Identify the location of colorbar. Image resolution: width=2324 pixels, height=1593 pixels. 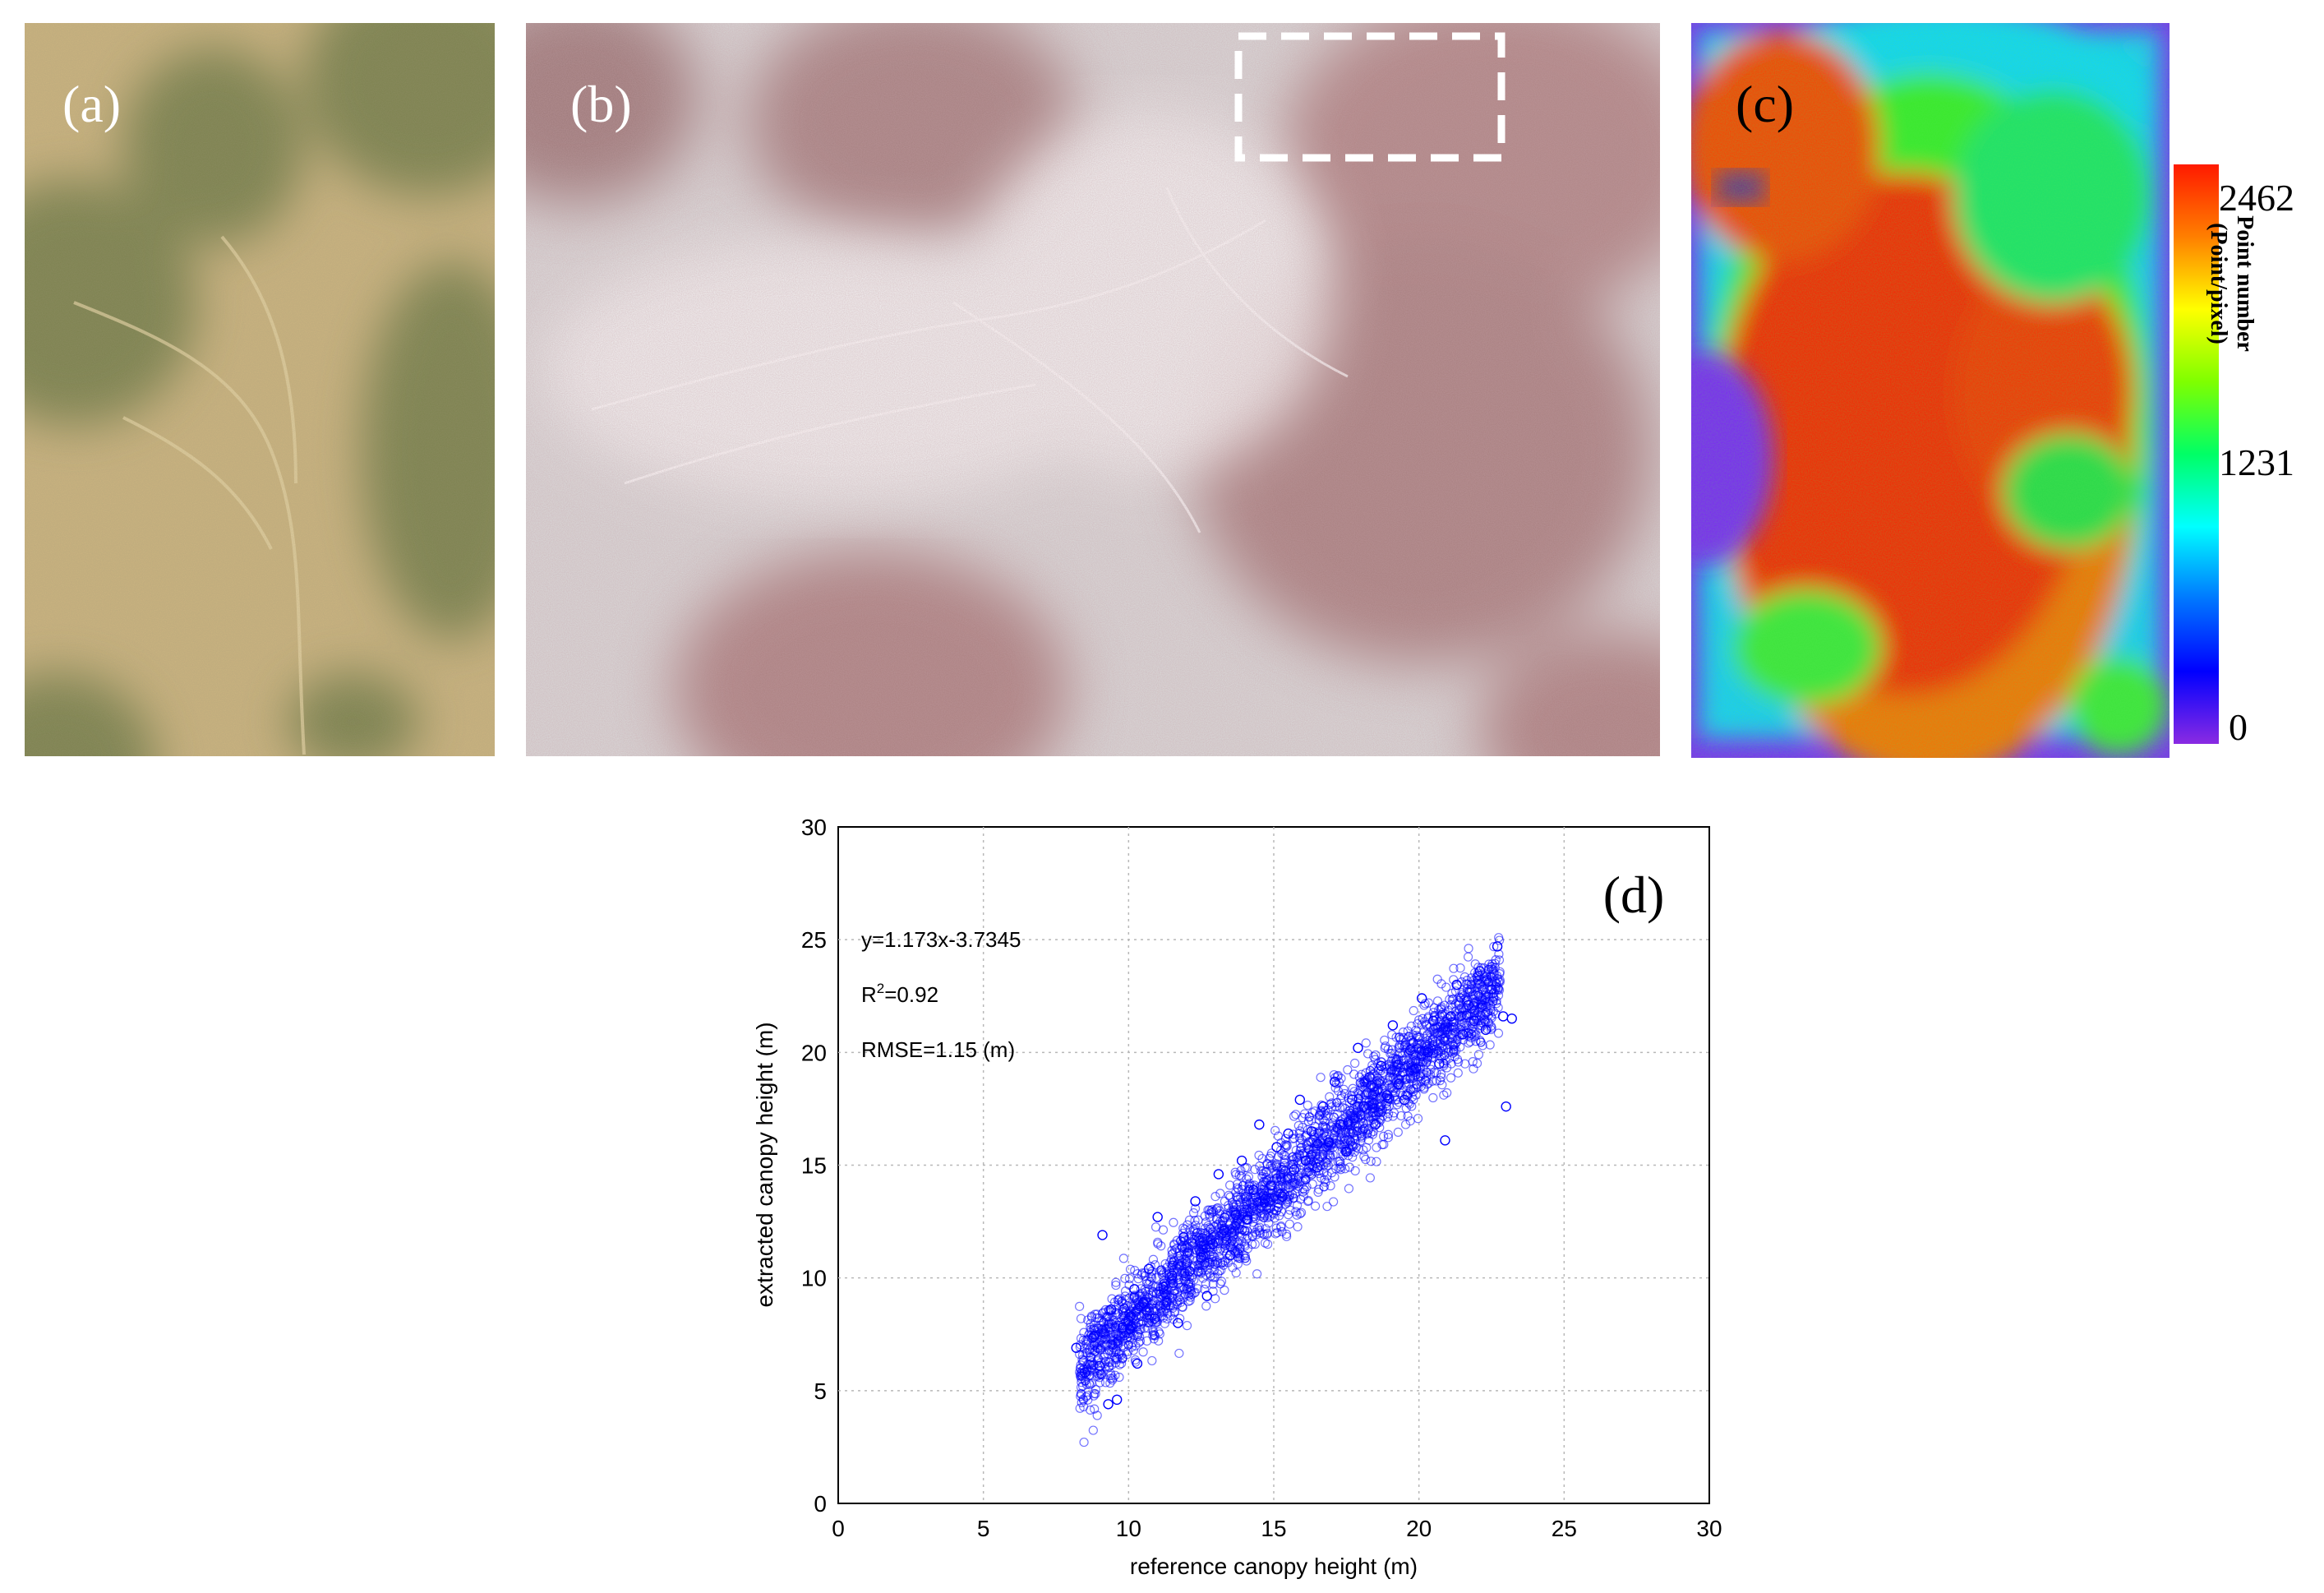
(2196, 454).